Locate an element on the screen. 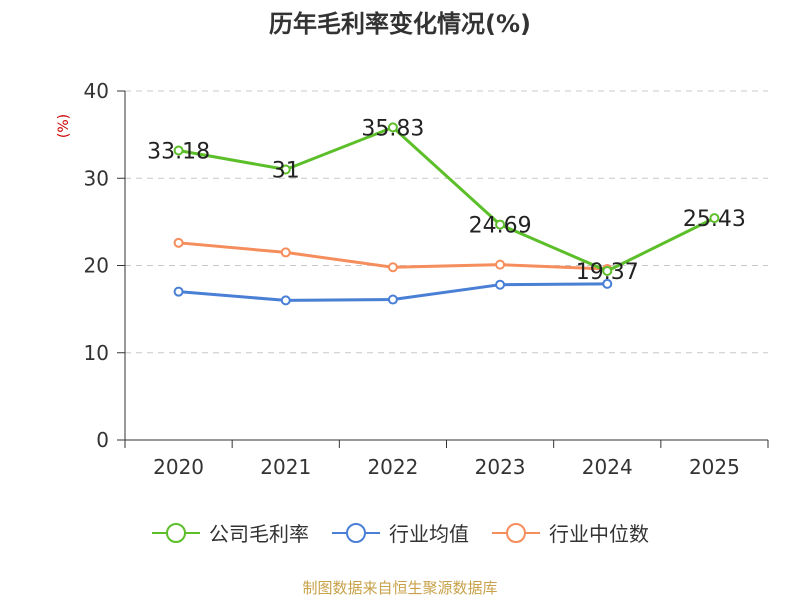  x-tick-label: 2025 is located at coordinates (714, 467).